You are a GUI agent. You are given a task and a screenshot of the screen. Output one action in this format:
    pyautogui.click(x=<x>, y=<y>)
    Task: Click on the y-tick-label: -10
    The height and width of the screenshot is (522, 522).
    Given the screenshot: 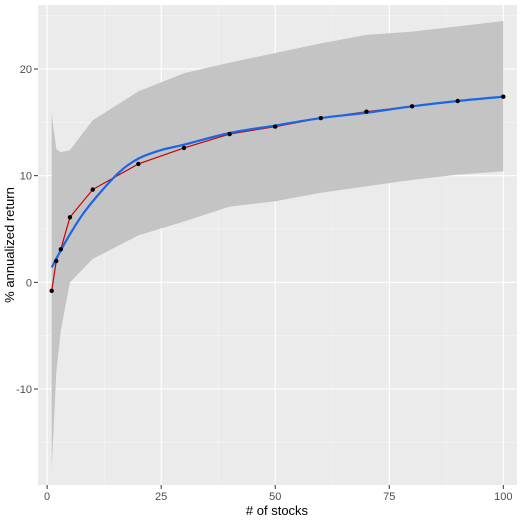 What is the action you would take?
    pyautogui.click(x=24, y=390)
    